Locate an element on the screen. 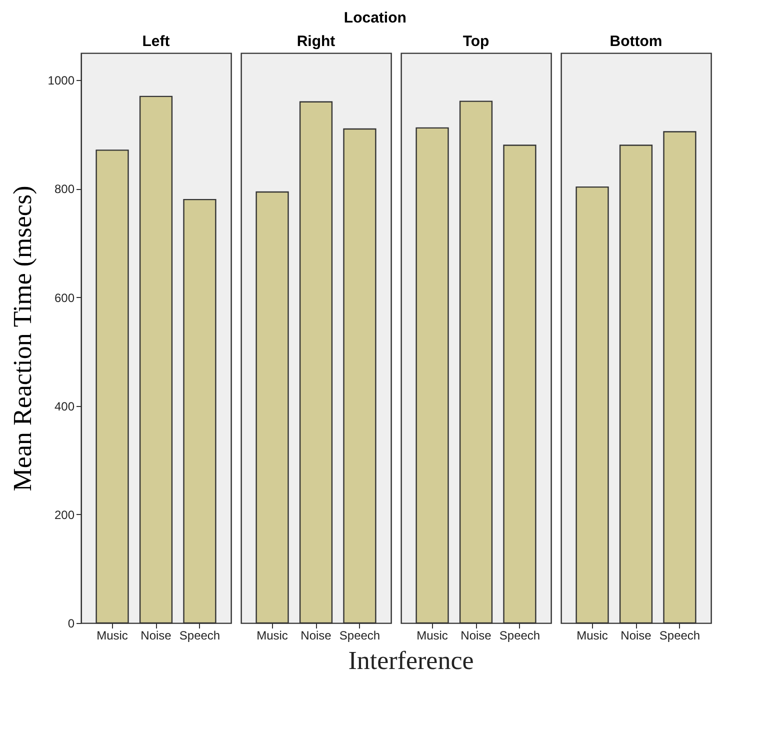  chart-title: Right is located at coordinates (316, 41).